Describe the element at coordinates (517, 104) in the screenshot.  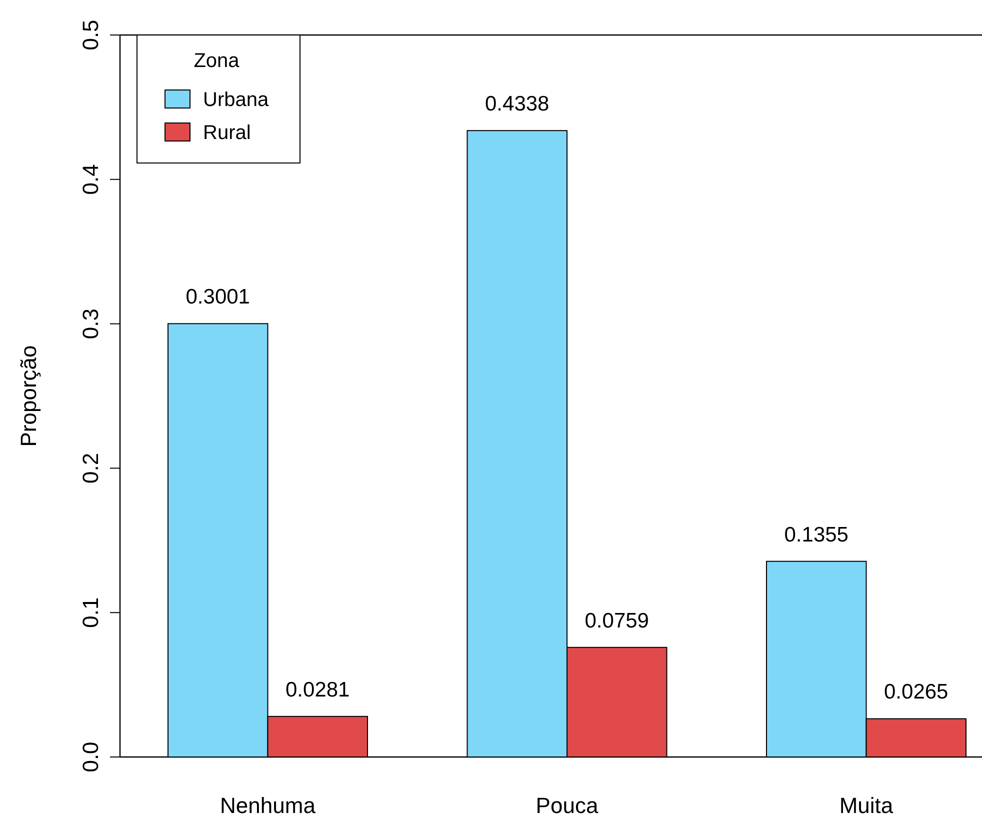
I see `data-label: 0.4338` at that location.